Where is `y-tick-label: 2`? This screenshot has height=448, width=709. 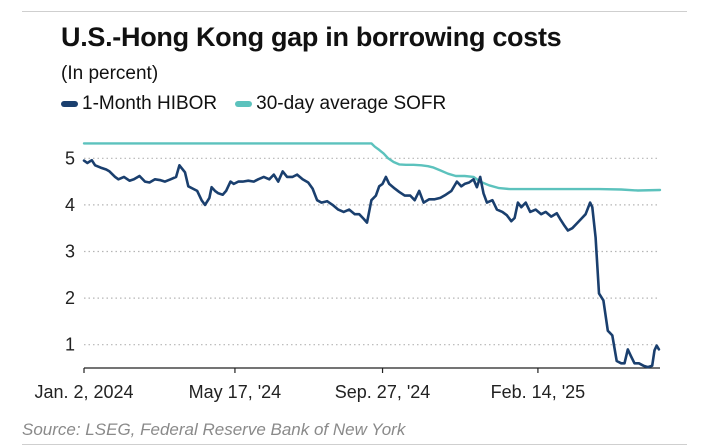 y-tick-label: 2 is located at coordinates (70, 298).